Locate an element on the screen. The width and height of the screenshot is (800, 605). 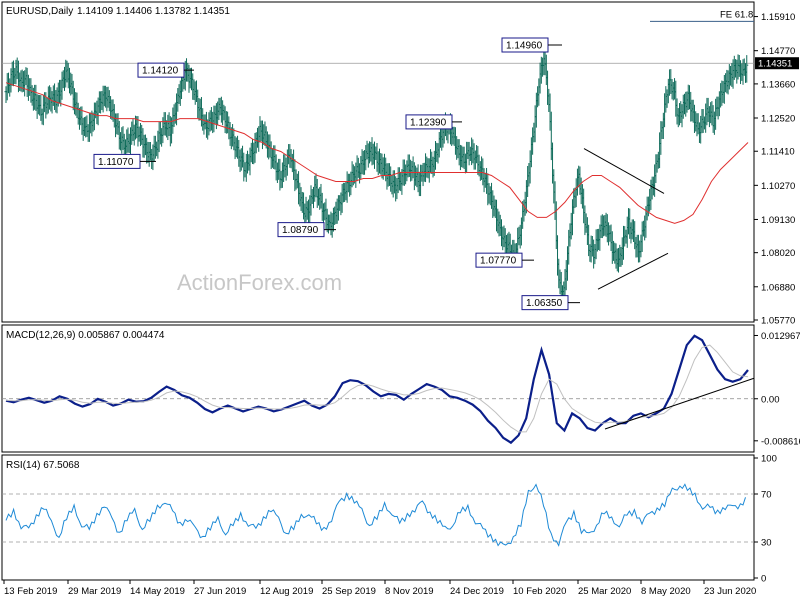
last-price-label: 1.14351 is located at coordinates (775, 64).